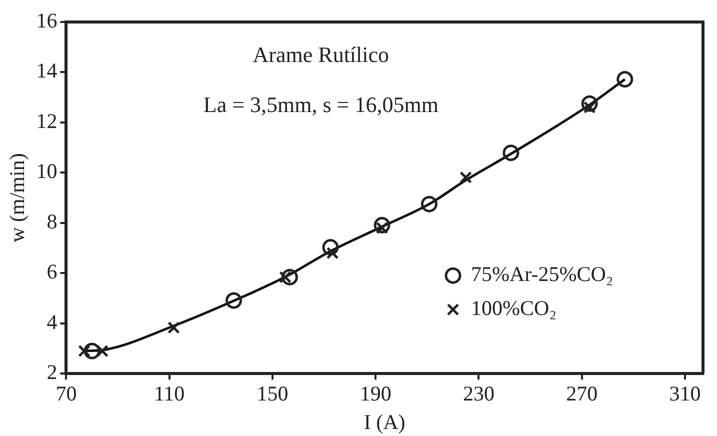 The height and width of the screenshot is (436, 717). Describe the element at coordinates (47, 20) in the screenshot. I see `y-tick-label: 16` at that location.